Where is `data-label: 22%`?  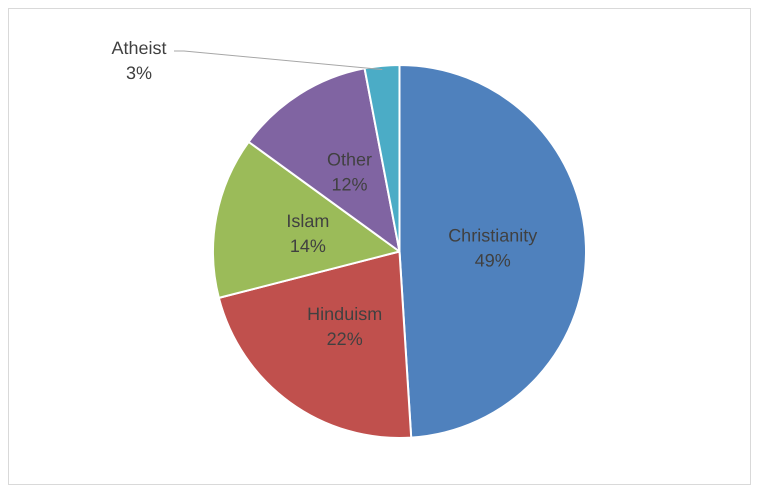
data-label: 22% is located at coordinates (344, 338).